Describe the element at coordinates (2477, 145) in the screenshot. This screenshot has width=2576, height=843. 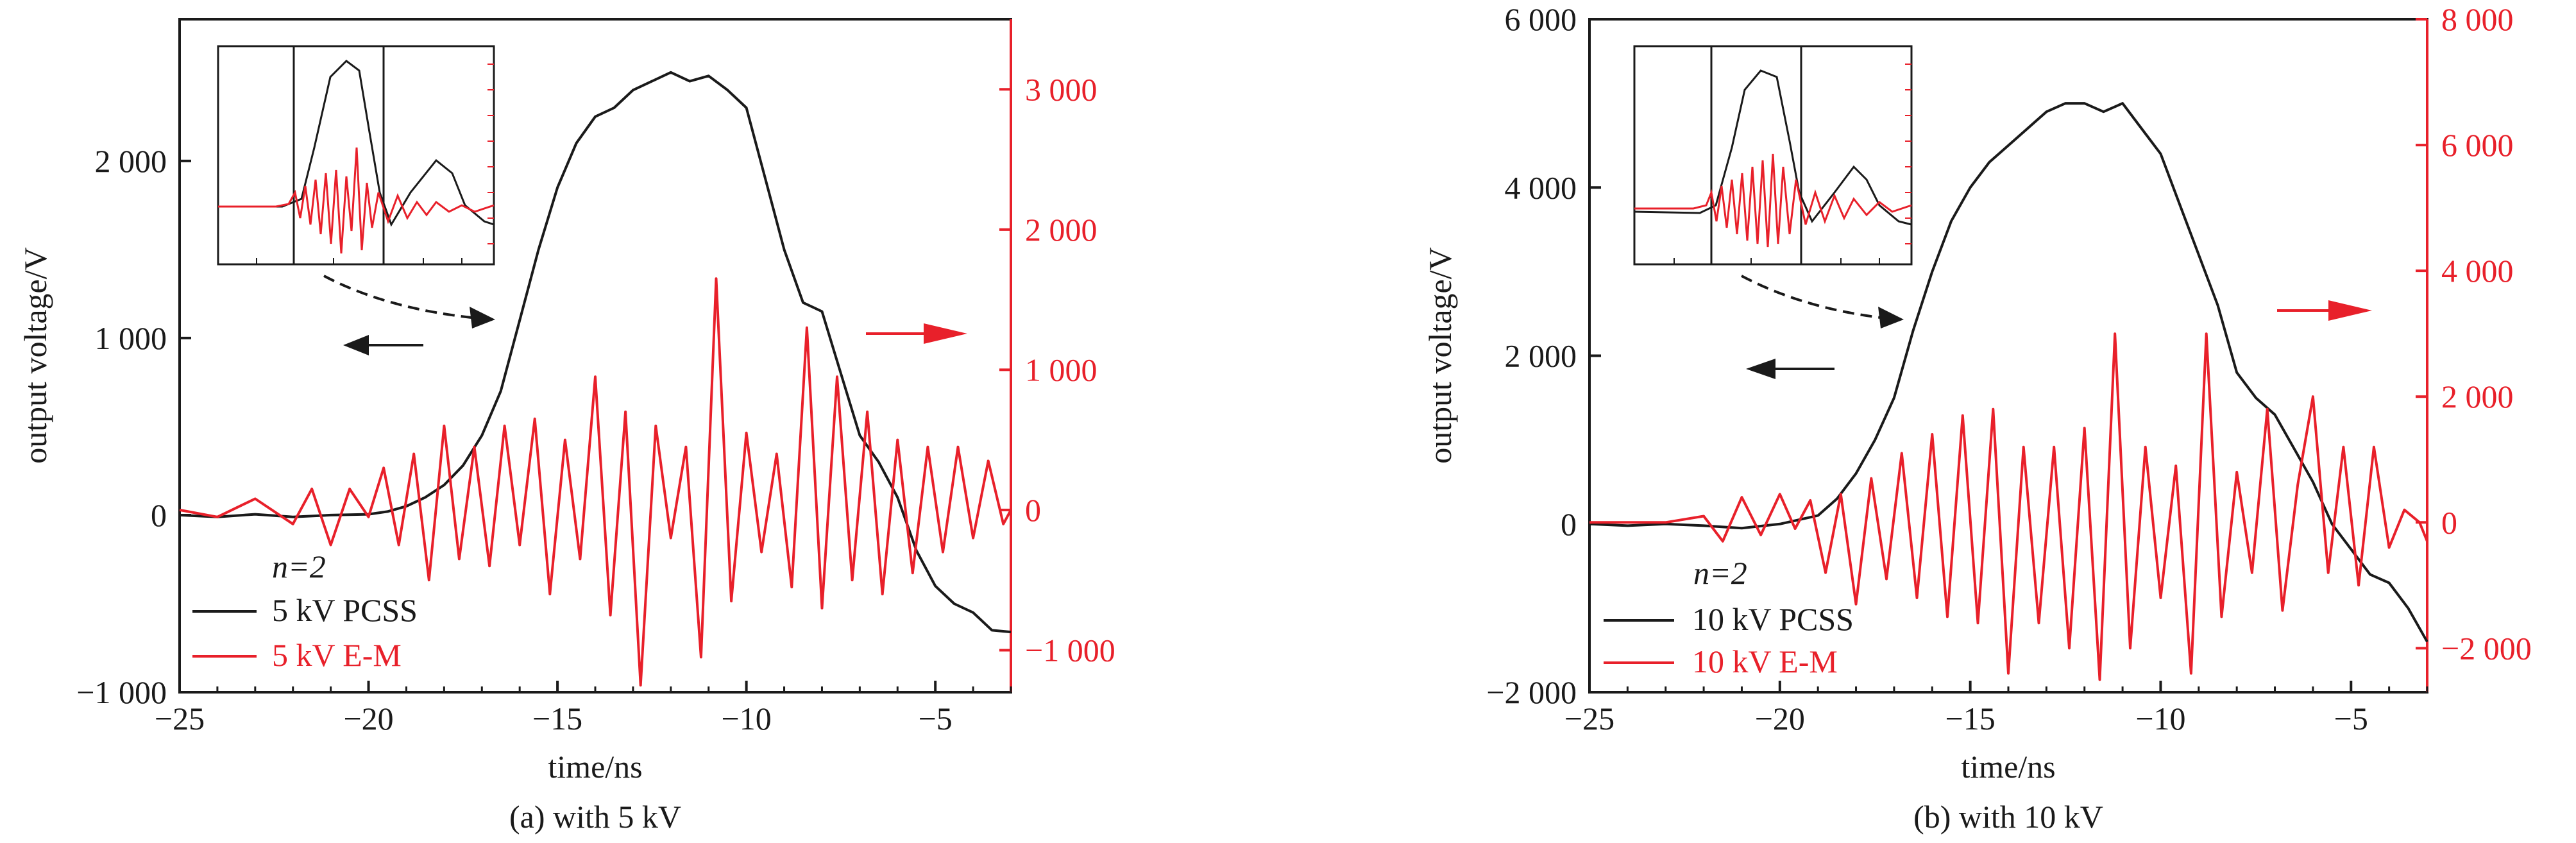
I see `y-tick-label-right: 6 000` at that location.